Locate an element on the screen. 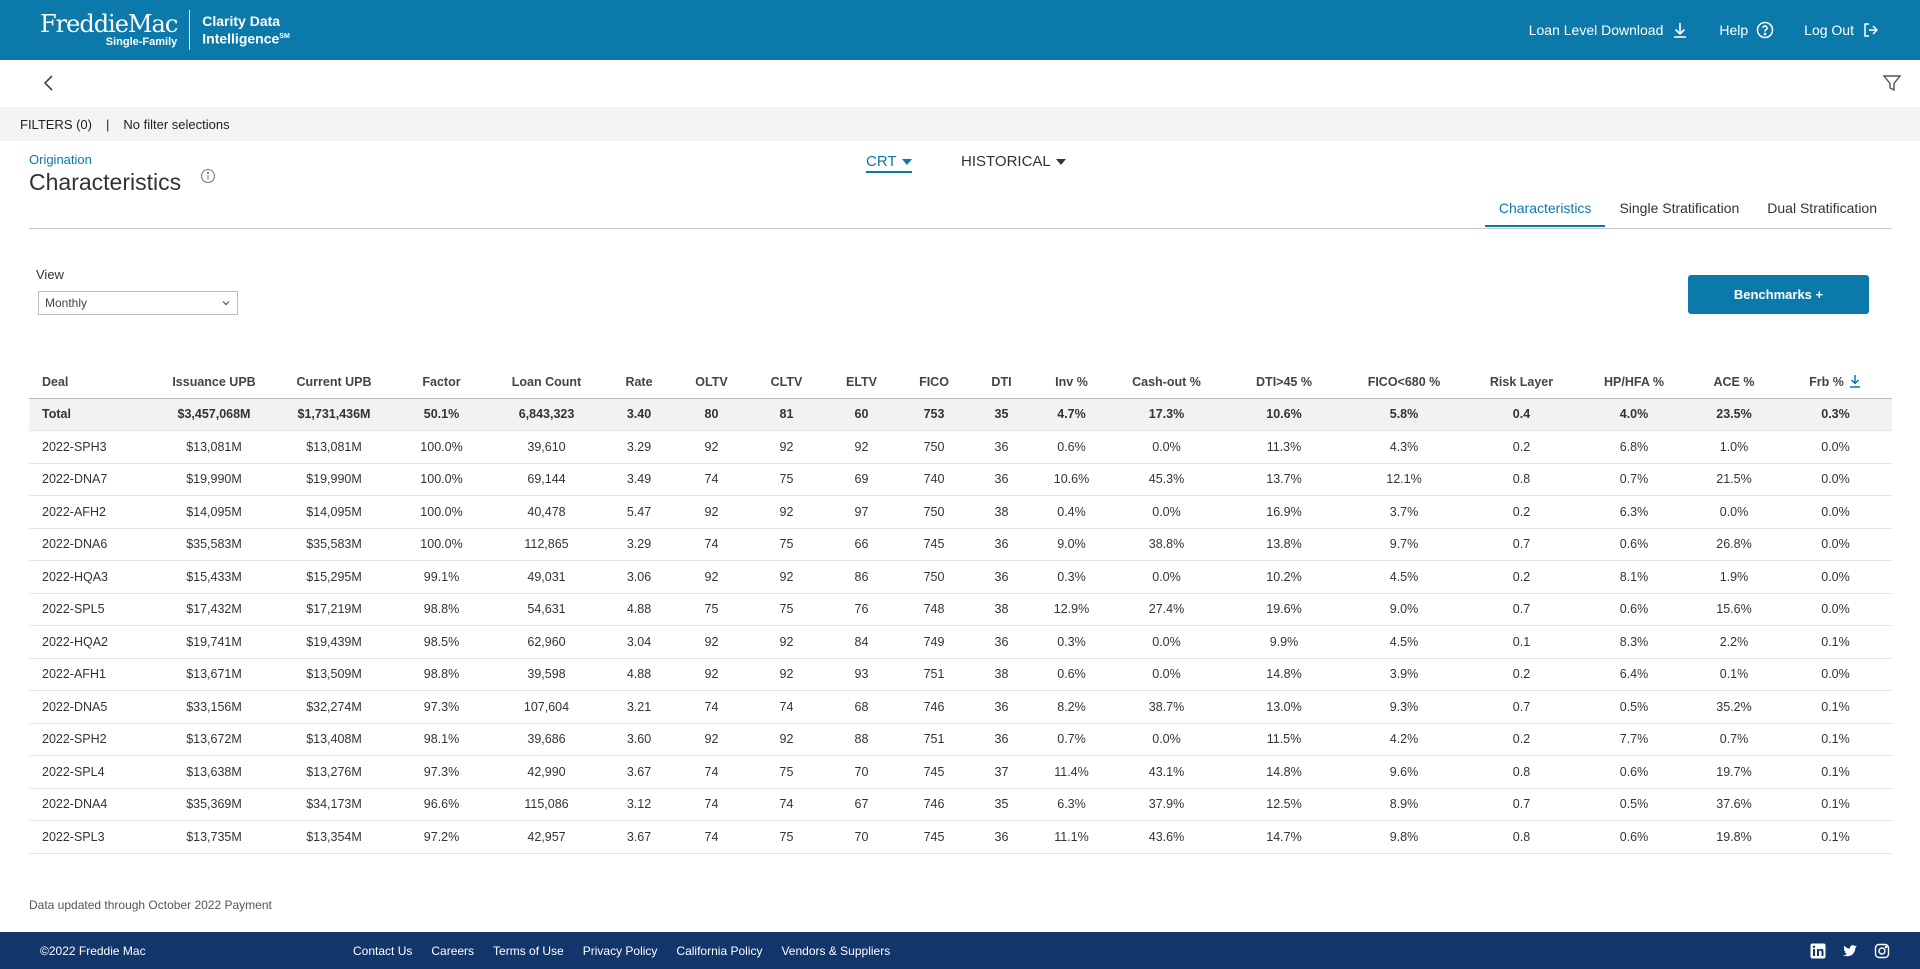 The image size is (1920, 969). footer-link-california-policy: California Policy is located at coordinates (719, 950).